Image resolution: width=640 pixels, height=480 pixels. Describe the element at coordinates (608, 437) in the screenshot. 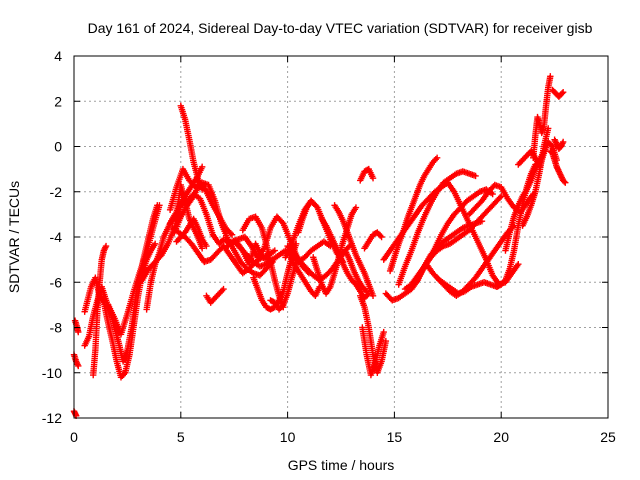

I see `x-tick-label: 25` at that location.